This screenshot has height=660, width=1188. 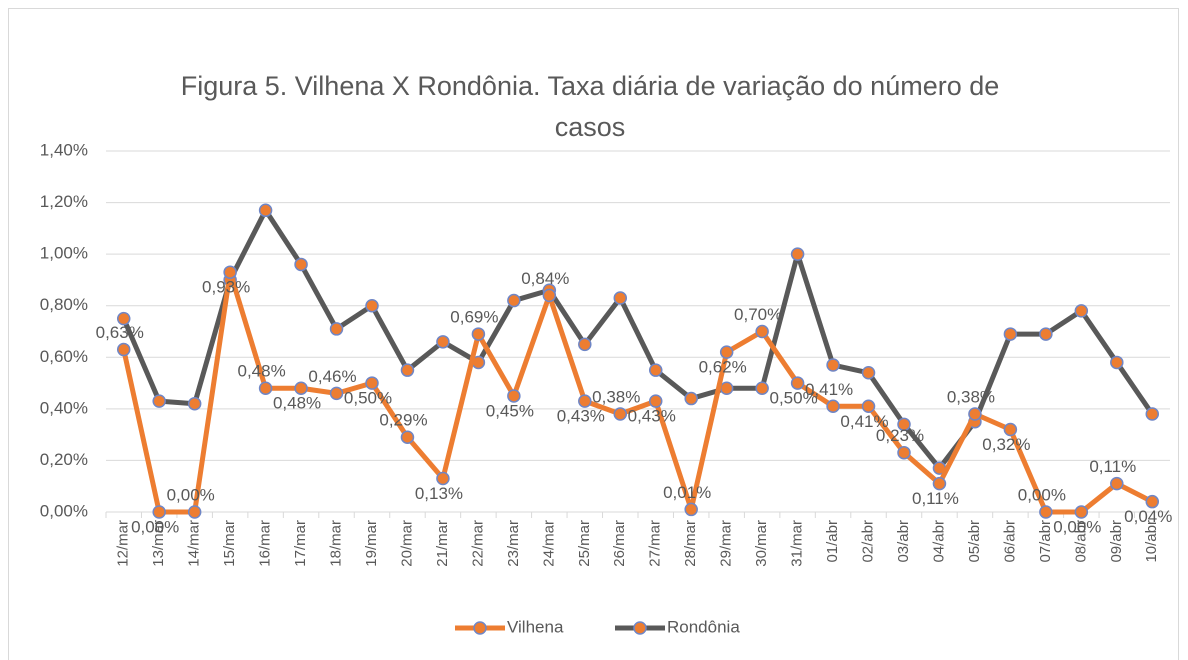 I want to click on data-label: 0,93%, so click(x=226, y=287).